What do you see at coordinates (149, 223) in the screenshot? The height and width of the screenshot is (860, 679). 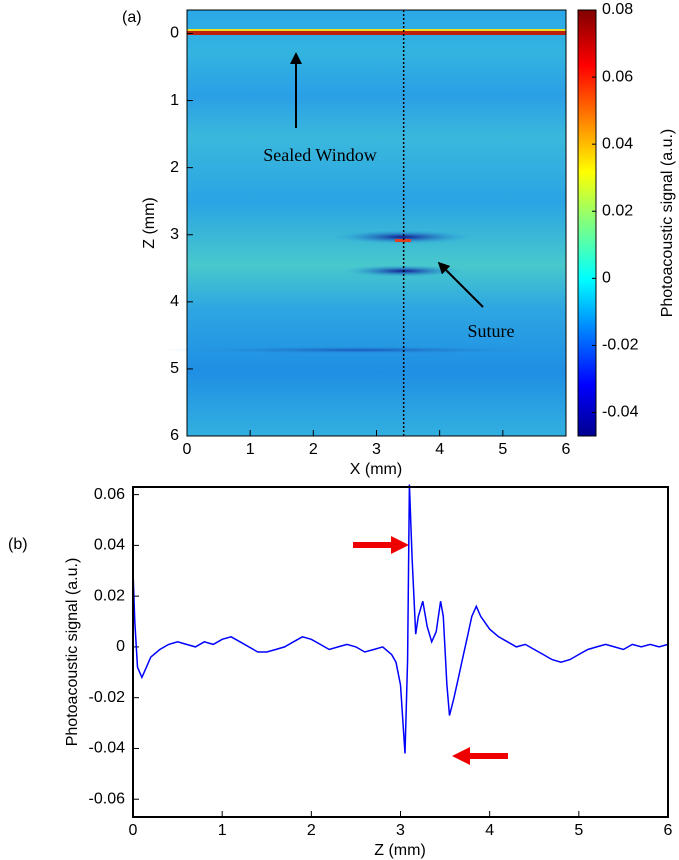 I see `y-axis-label: Z (mm)` at bounding box center [149, 223].